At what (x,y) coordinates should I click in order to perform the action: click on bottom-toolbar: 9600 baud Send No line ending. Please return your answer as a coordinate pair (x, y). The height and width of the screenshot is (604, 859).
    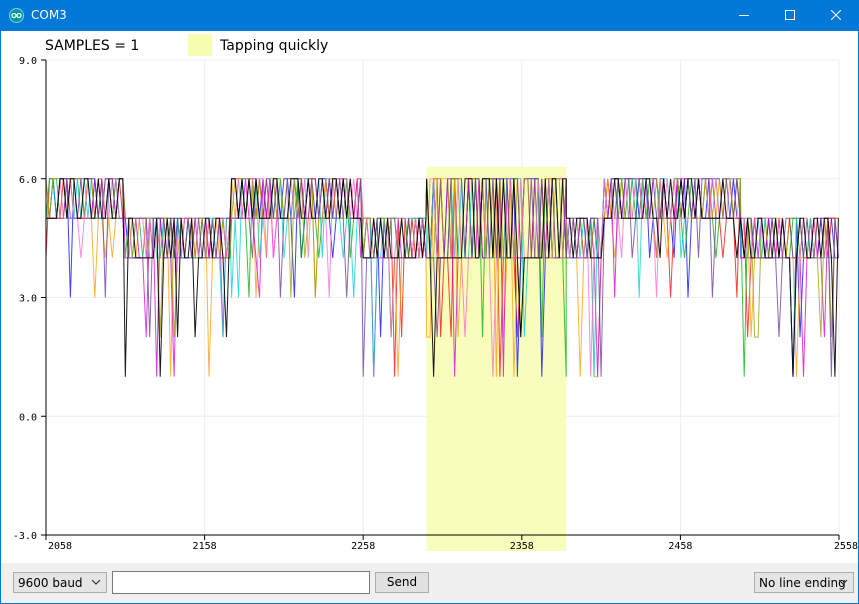
    Looking at the image, I should click on (429, 583).